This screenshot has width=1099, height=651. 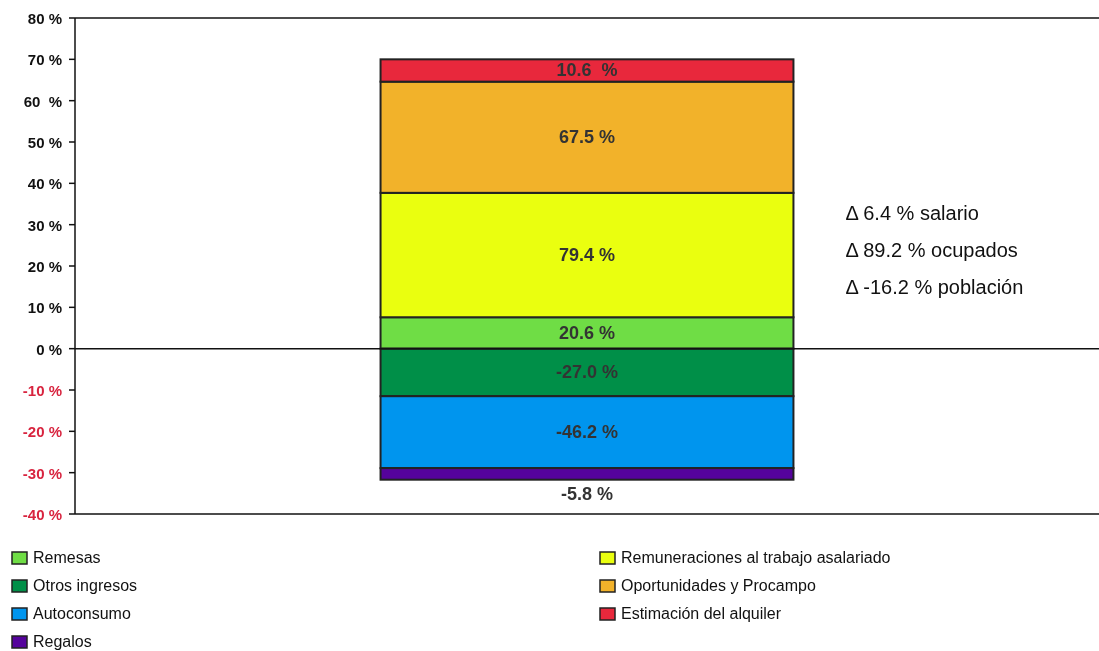 What do you see at coordinates (44, 183) in the screenshot?
I see `y-tick-label: 40 %` at bounding box center [44, 183].